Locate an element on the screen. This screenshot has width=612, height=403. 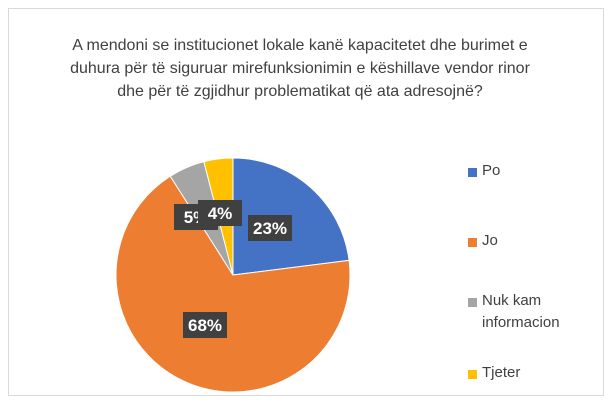
data-label: 4% is located at coordinates (220, 213).